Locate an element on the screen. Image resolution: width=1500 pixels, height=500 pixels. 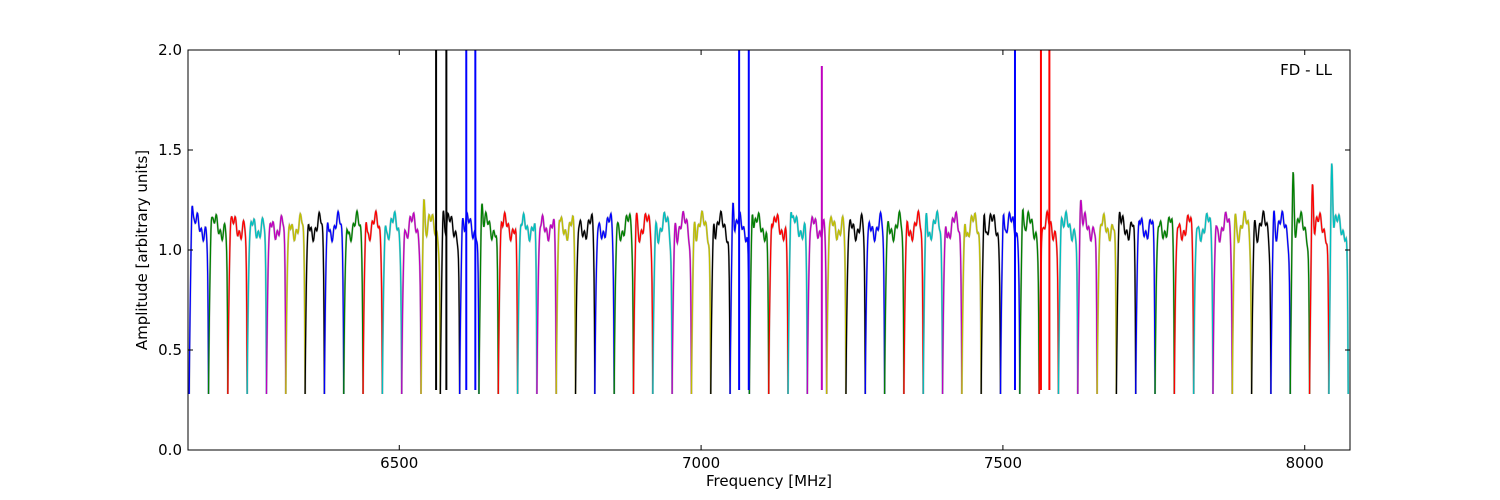
y-tick-label: 0.5 is located at coordinates (170, 350).